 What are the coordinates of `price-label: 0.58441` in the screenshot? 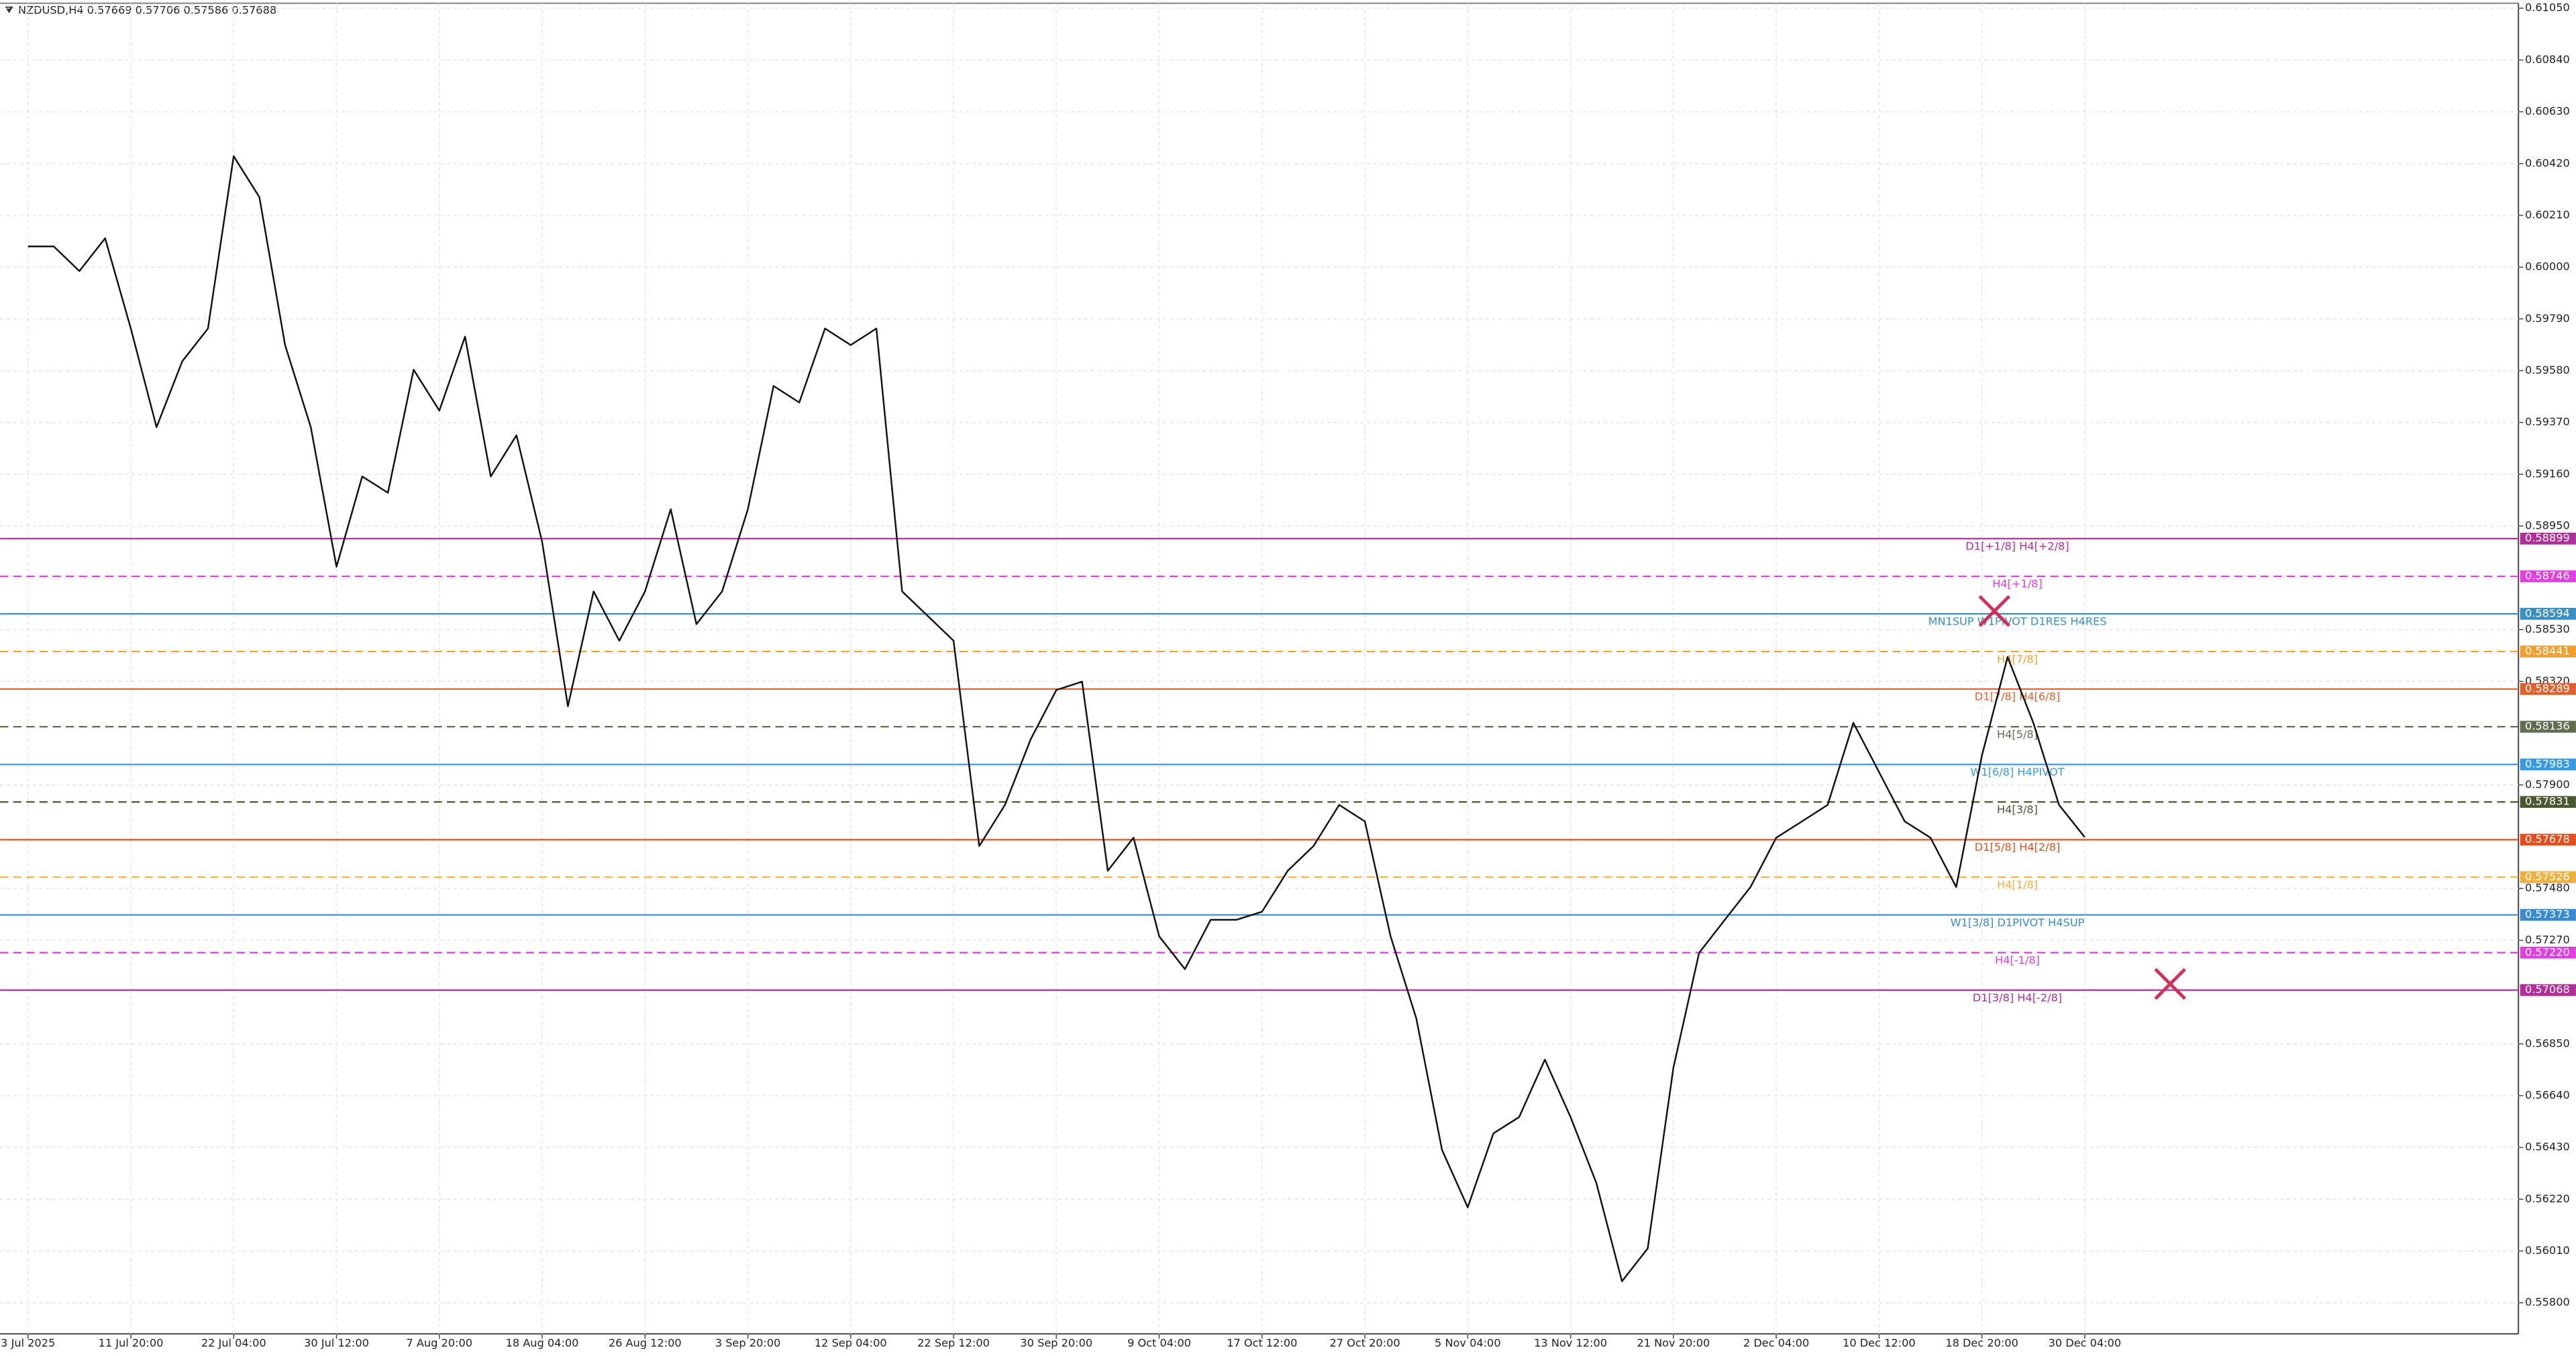 It's located at (2547, 651).